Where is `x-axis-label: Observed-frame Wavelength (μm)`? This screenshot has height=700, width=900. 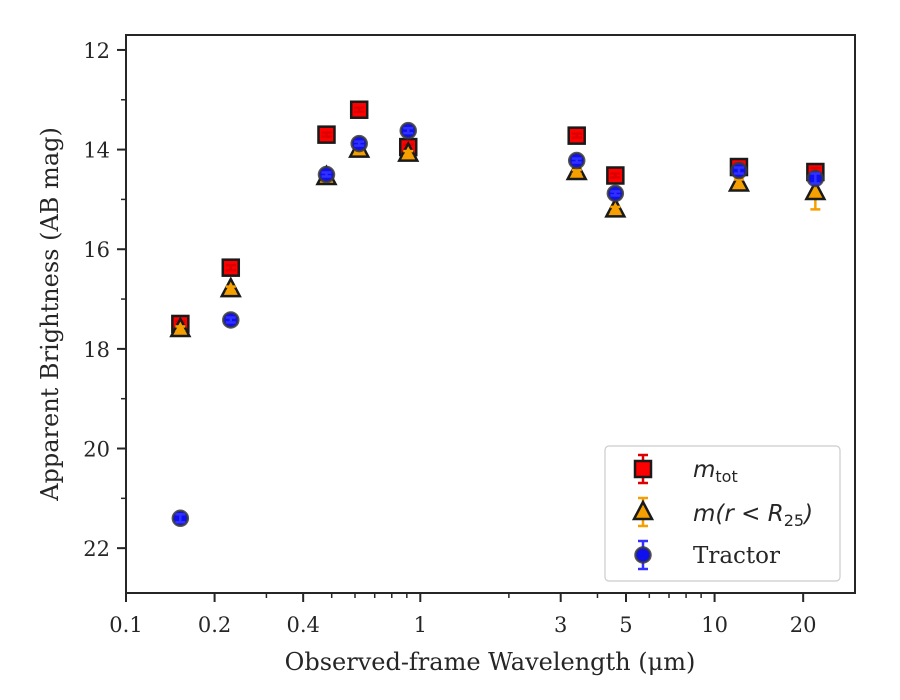 x-axis-label: Observed-frame Wavelength (μm) is located at coordinates (490, 662).